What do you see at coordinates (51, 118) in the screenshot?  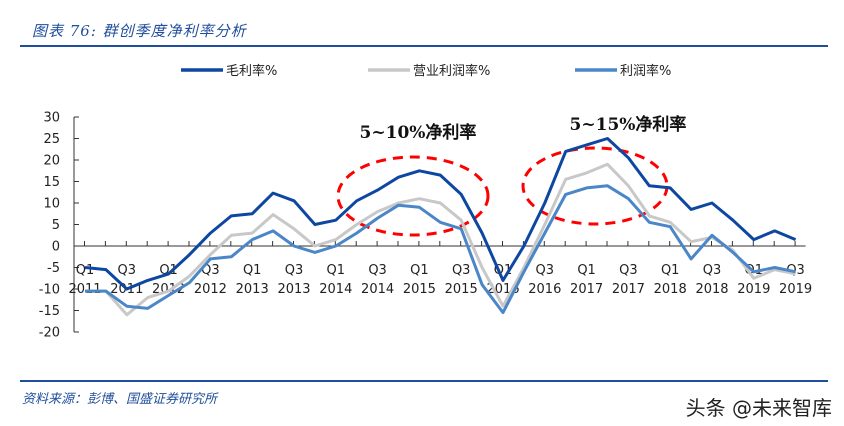 I see `y-tick-label: 30` at bounding box center [51, 118].